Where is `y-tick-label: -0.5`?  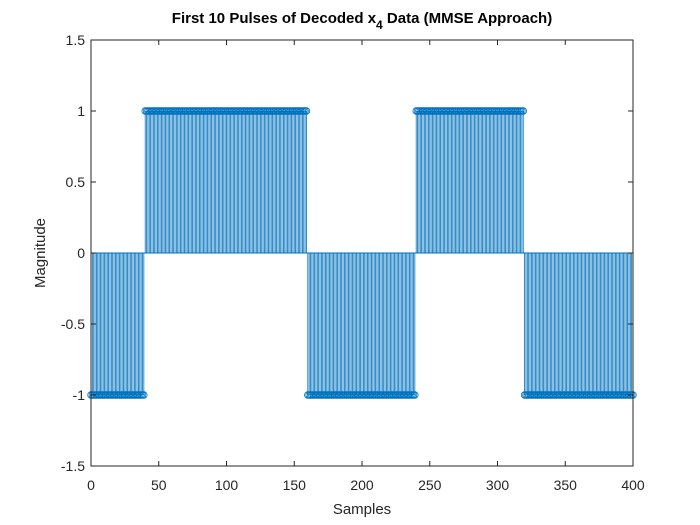
y-tick-label: -0.5 is located at coordinates (73, 324).